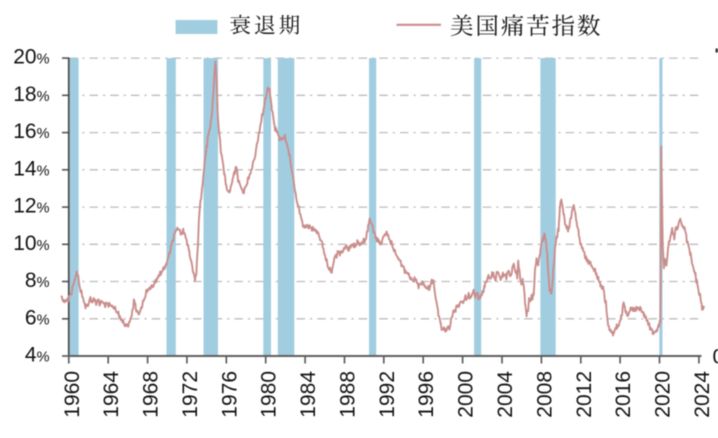 Image resolution: width=718 pixels, height=438 pixels. Describe the element at coordinates (663, 394) in the screenshot. I see `svg-text: 2020` at that location.